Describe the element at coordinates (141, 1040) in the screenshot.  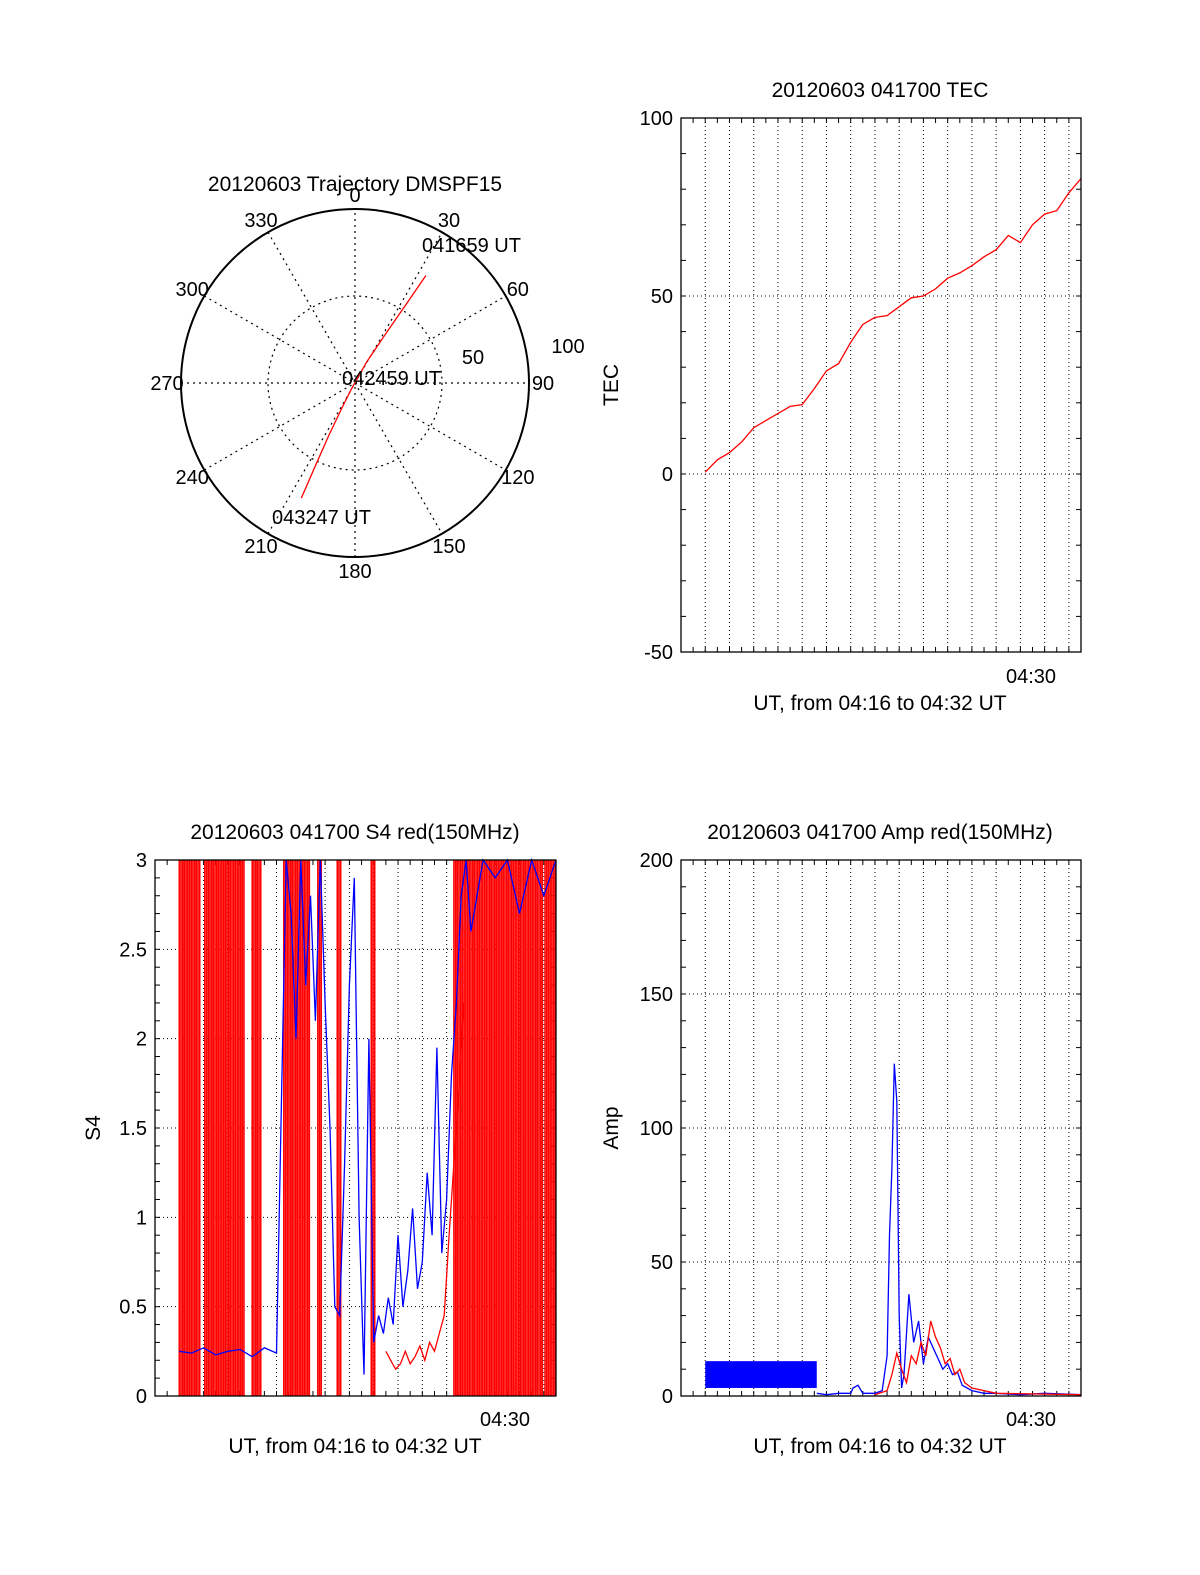
I see `s4-ytick-label: 2` at that location.